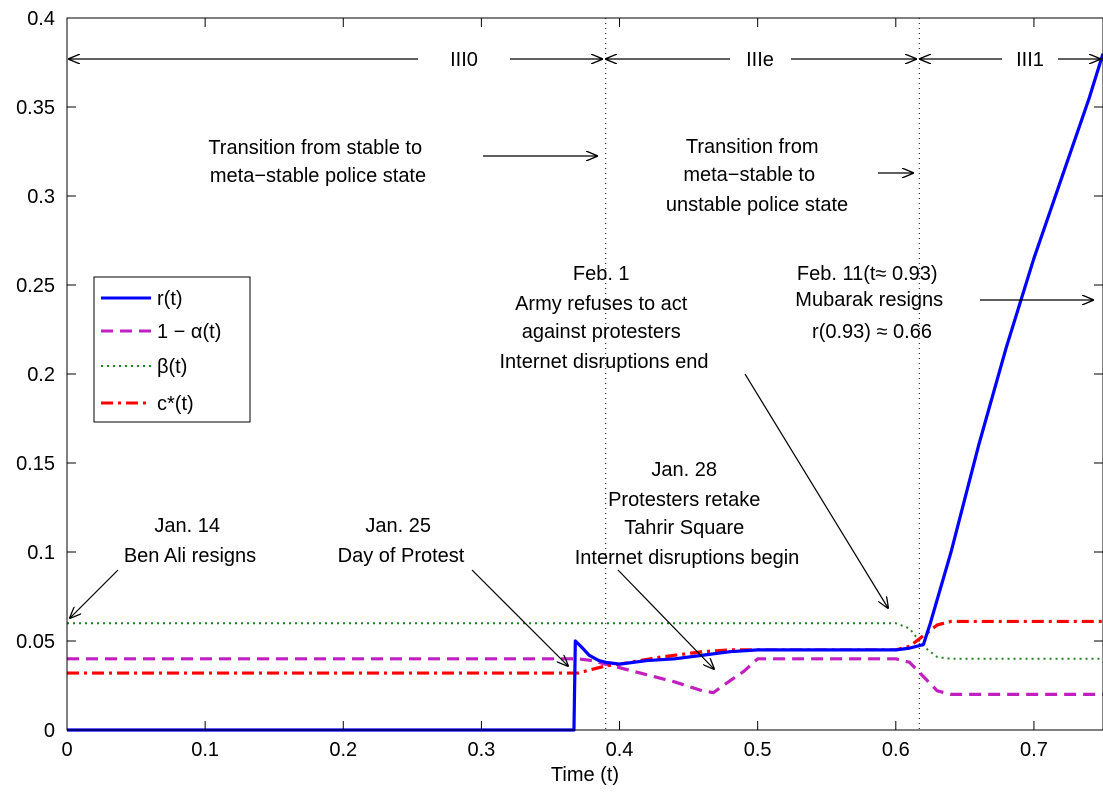  What do you see at coordinates (187, 526) in the screenshot?
I see `annotation-line: Jan. 14` at bounding box center [187, 526].